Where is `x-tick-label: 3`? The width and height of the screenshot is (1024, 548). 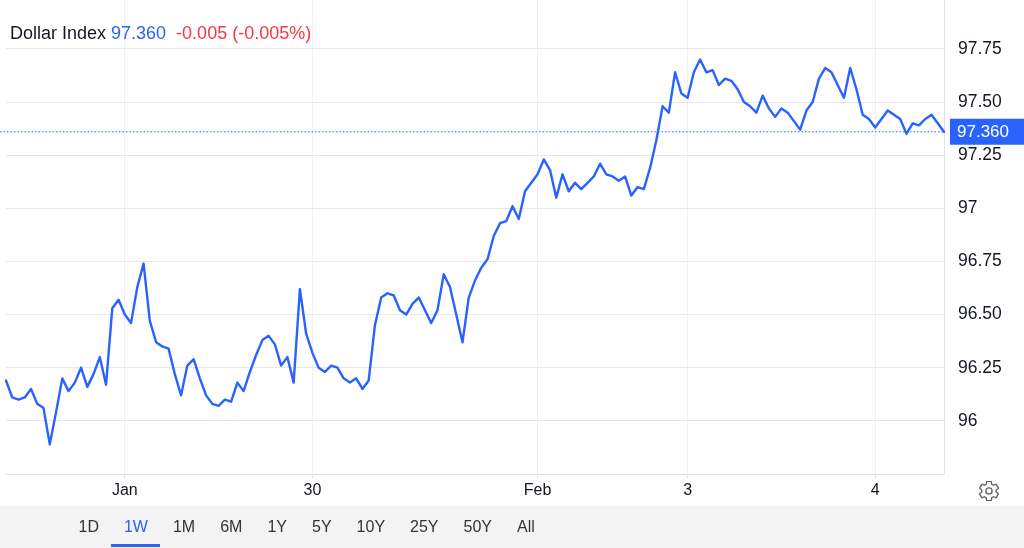
x-tick-label: 3 is located at coordinates (688, 490).